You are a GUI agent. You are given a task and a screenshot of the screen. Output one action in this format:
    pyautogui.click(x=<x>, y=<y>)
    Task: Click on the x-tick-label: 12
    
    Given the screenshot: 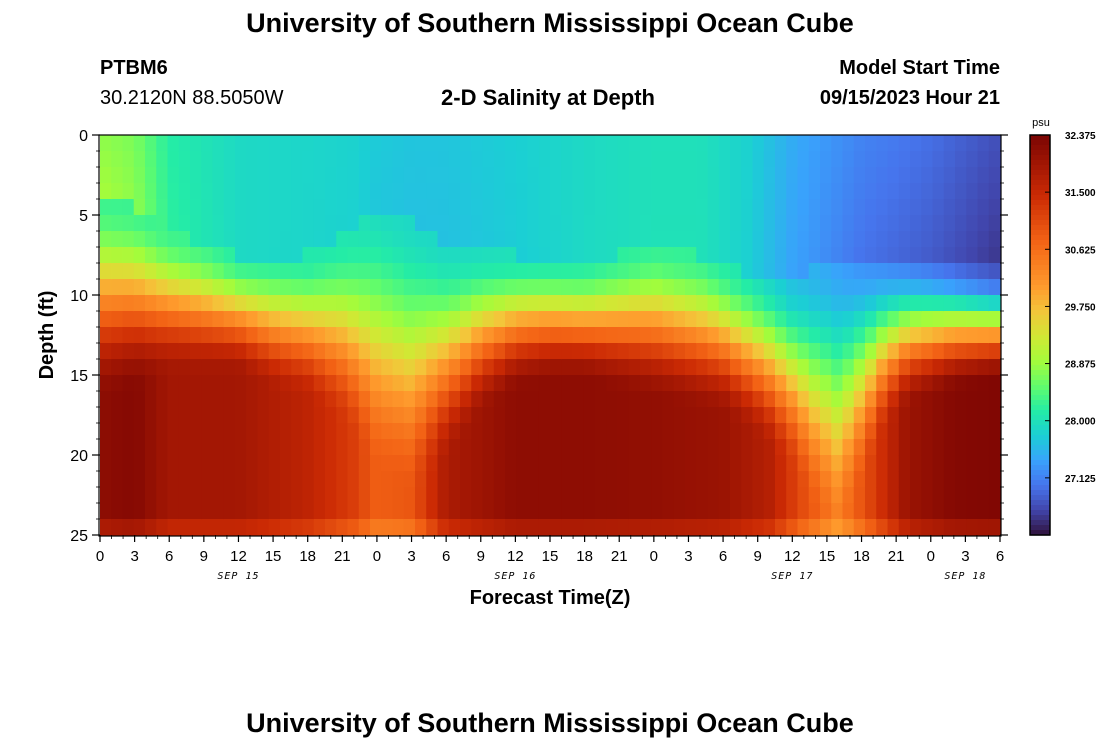 What is the action you would take?
    pyautogui.click(x=515, y=556)
    